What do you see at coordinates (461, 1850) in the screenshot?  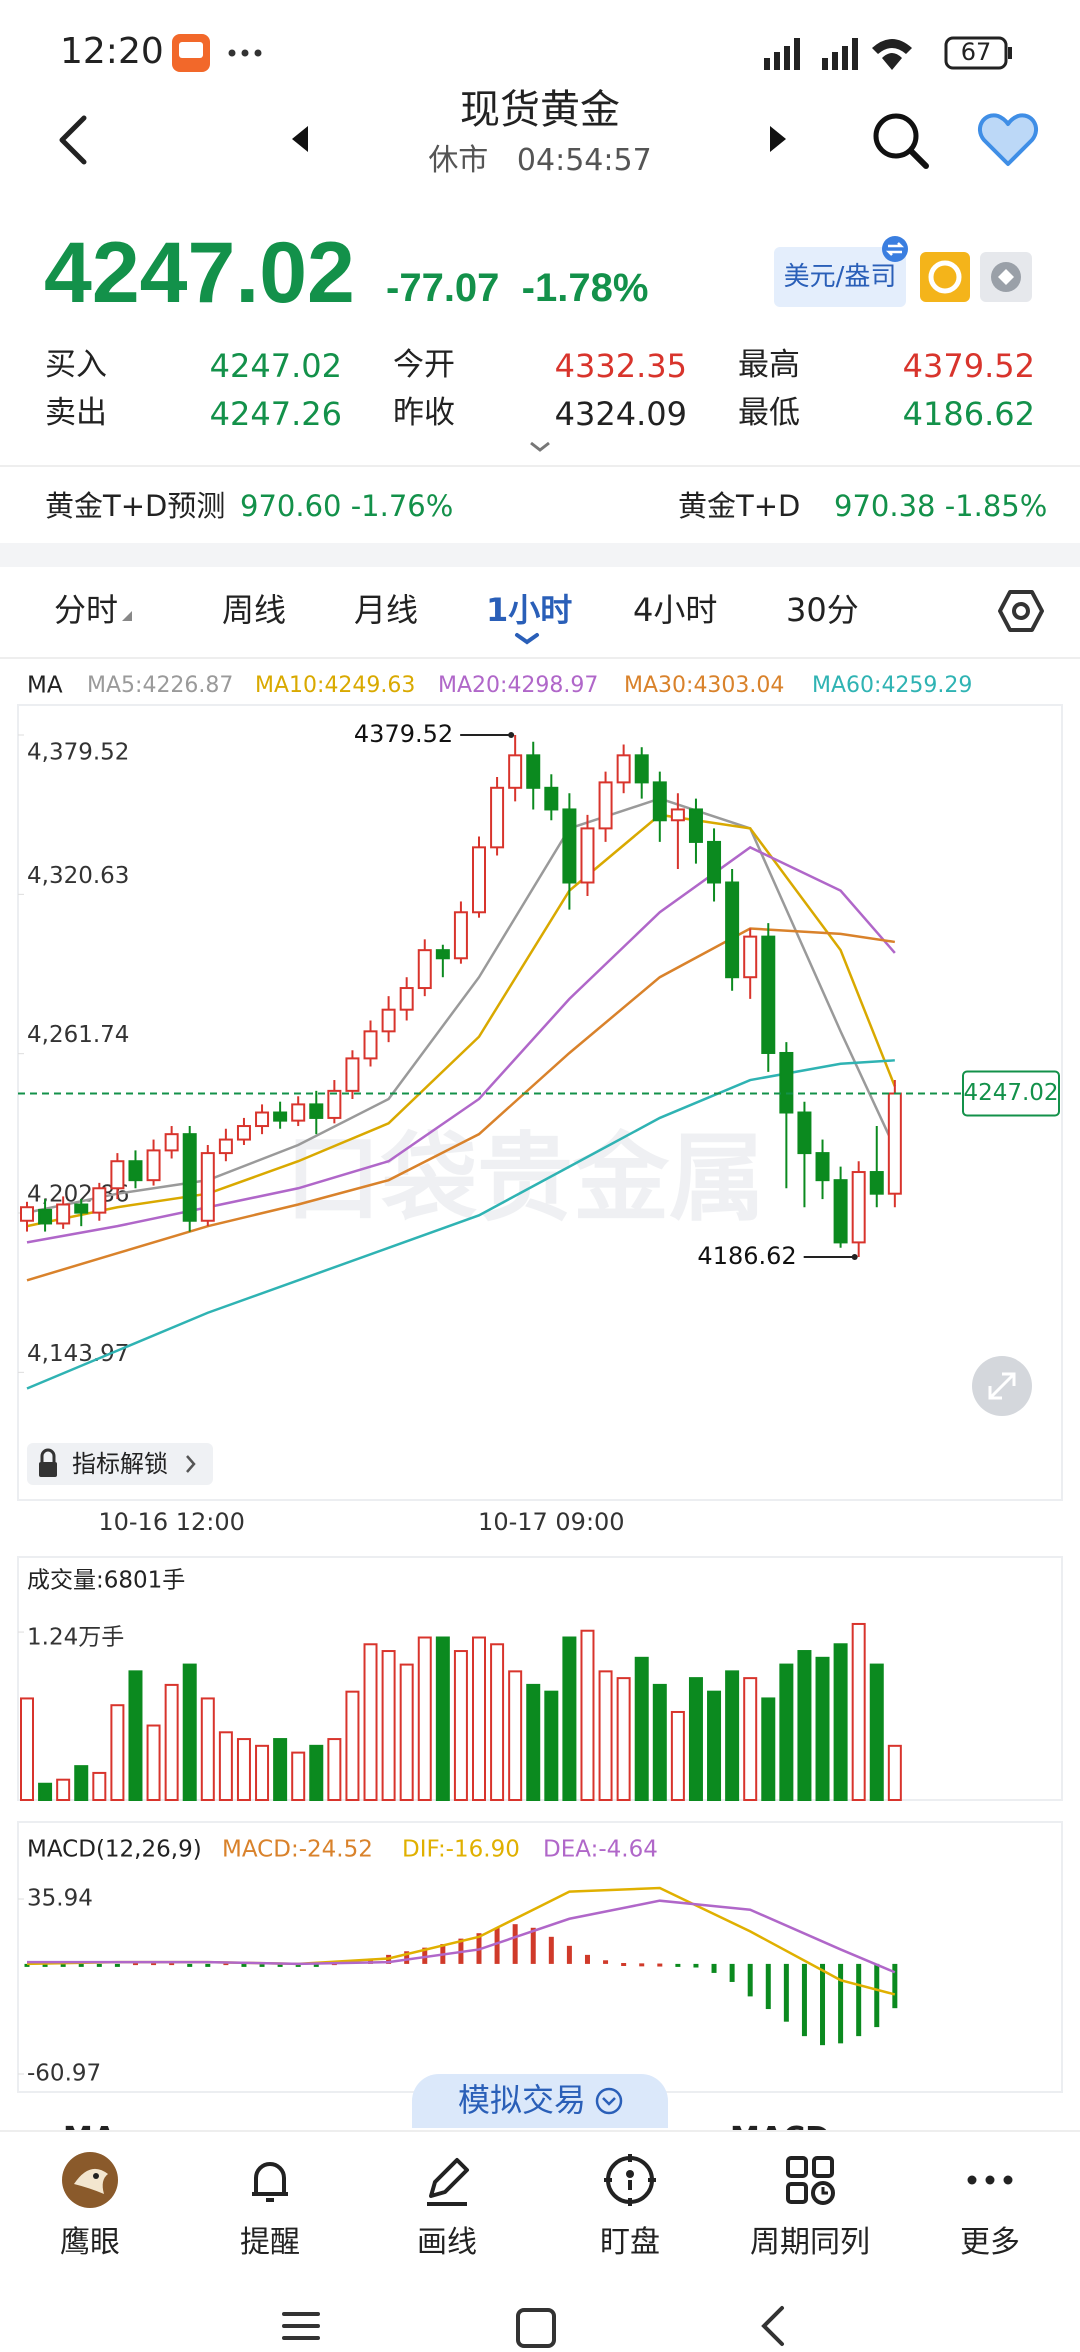 I see `legend-entry: DIF:-16.90` at bounding box center [461, 1850].